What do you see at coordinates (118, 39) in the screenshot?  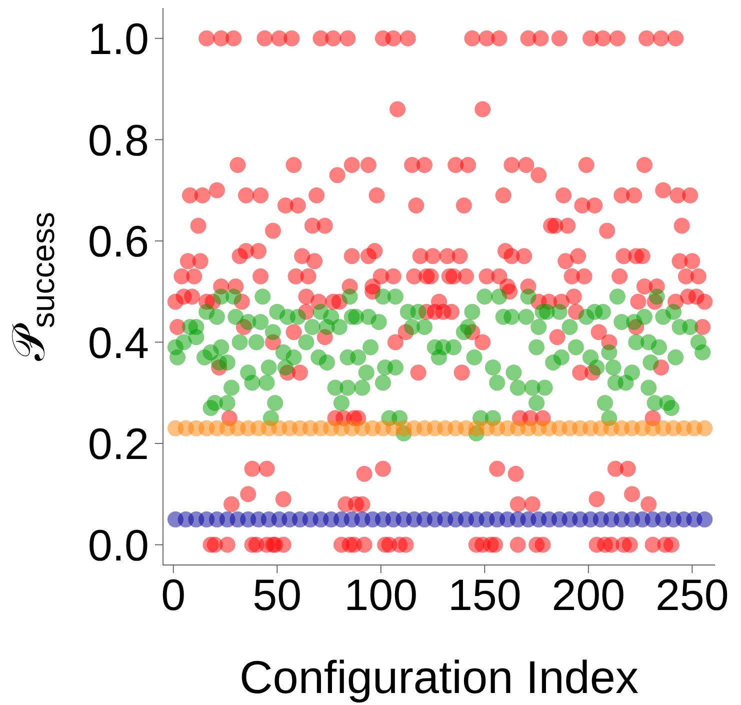 I see `y-tick-label: 1.0` at bounding box center [118, 39].